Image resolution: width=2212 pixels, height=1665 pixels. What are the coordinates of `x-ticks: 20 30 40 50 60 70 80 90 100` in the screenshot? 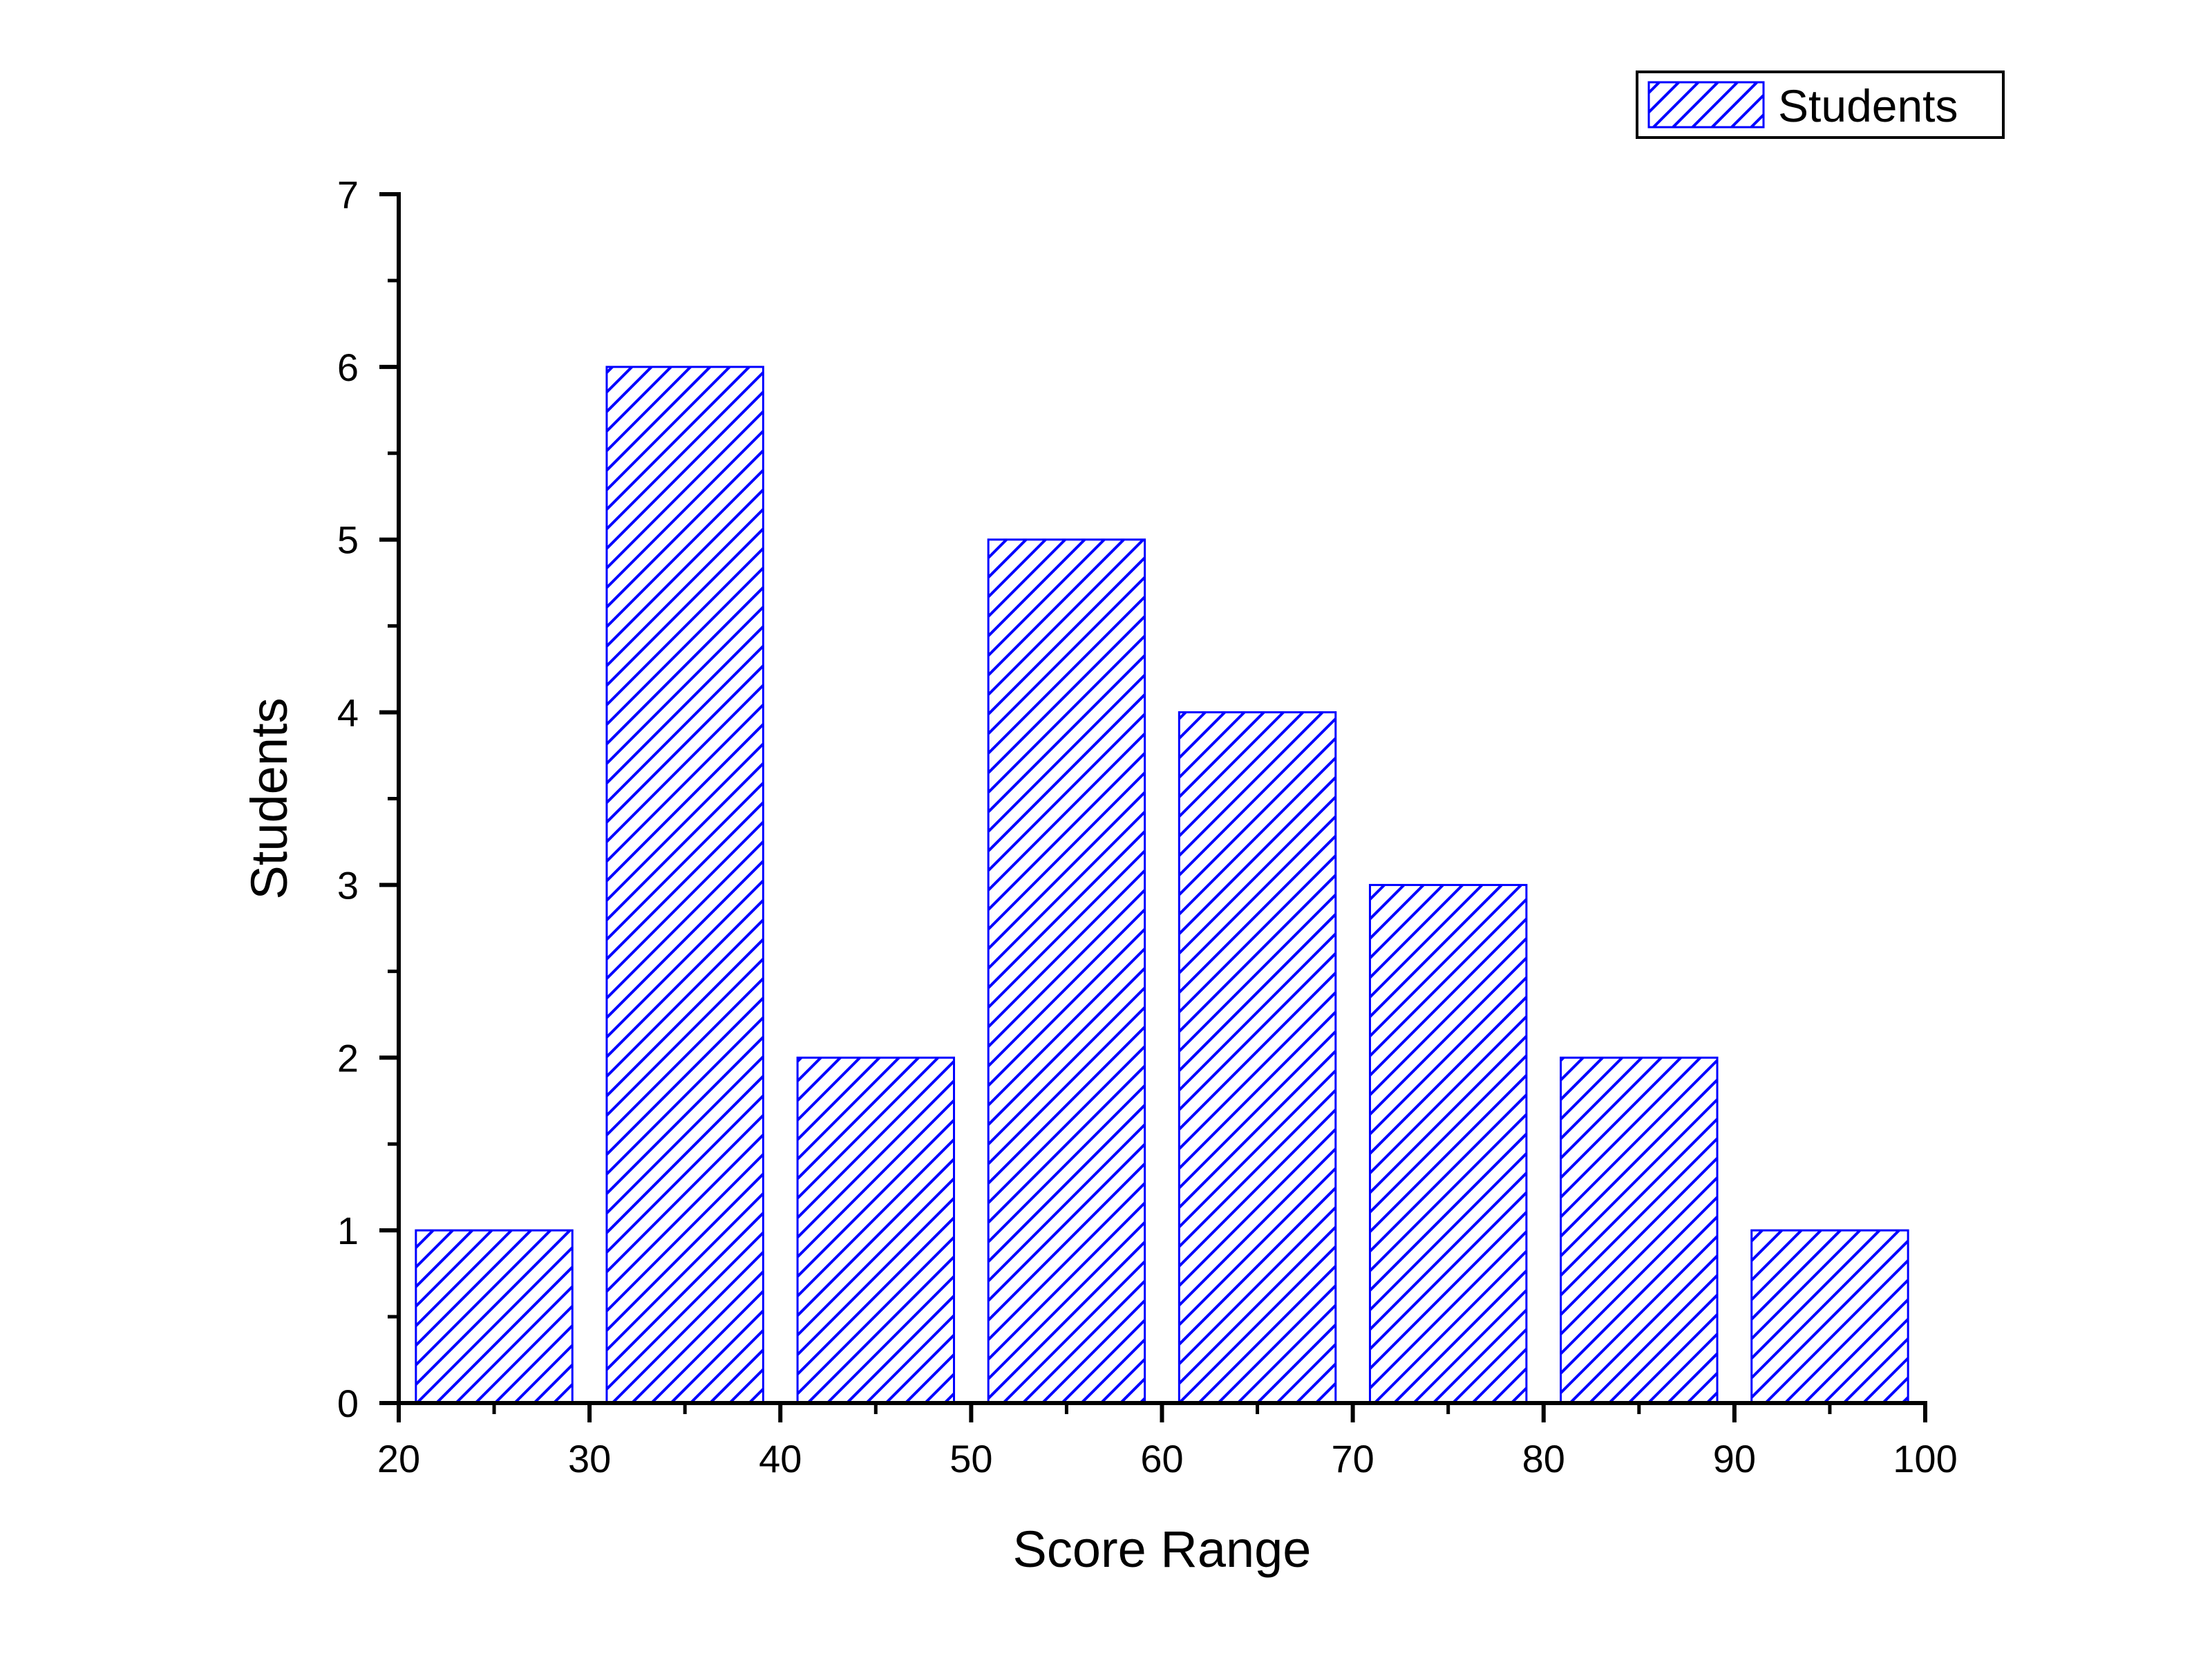 It's located at (1167, 1441).